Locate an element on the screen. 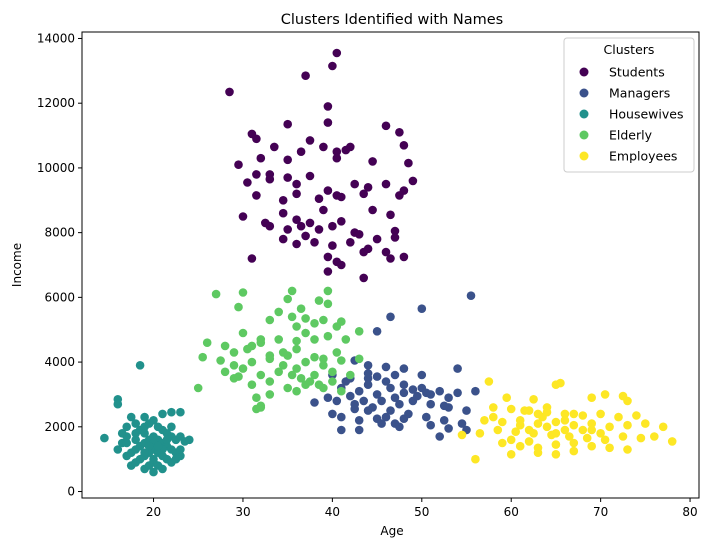 The height and width of the screenshot is (547, 713). chart-title: Clusters Identified with Names is located at coordinates (392, 20).